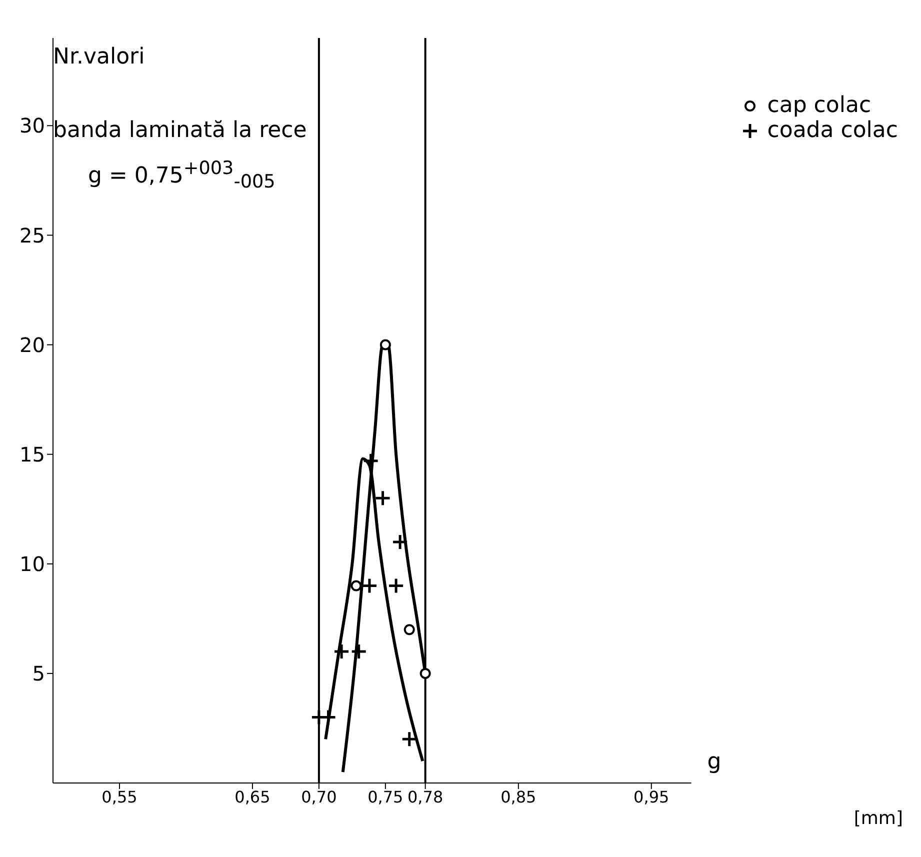 This screenshot has height=857, width=921. Describe the element at coordinates (819, 105) in the screenshot. I see `legend-label: cap colac` at that location.